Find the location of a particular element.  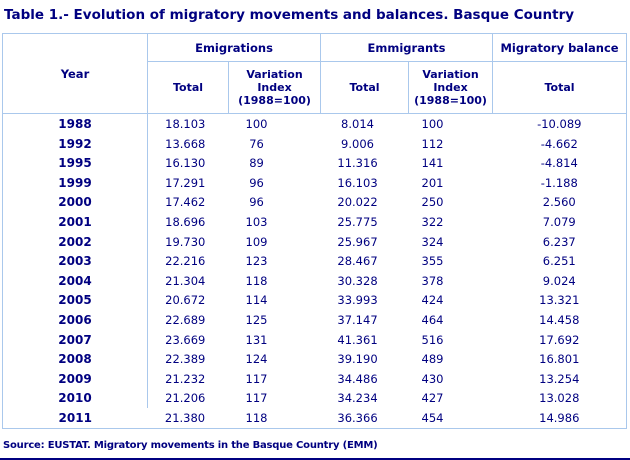

cell-emigrations-total: 13.668 is located at coordinates (185, 143).